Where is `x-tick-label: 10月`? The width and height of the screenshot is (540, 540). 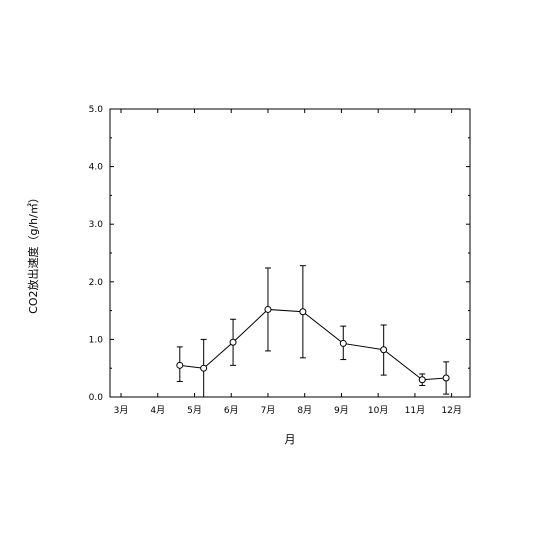 x-tick-label: 10月 is located at coordinates (378, 410).